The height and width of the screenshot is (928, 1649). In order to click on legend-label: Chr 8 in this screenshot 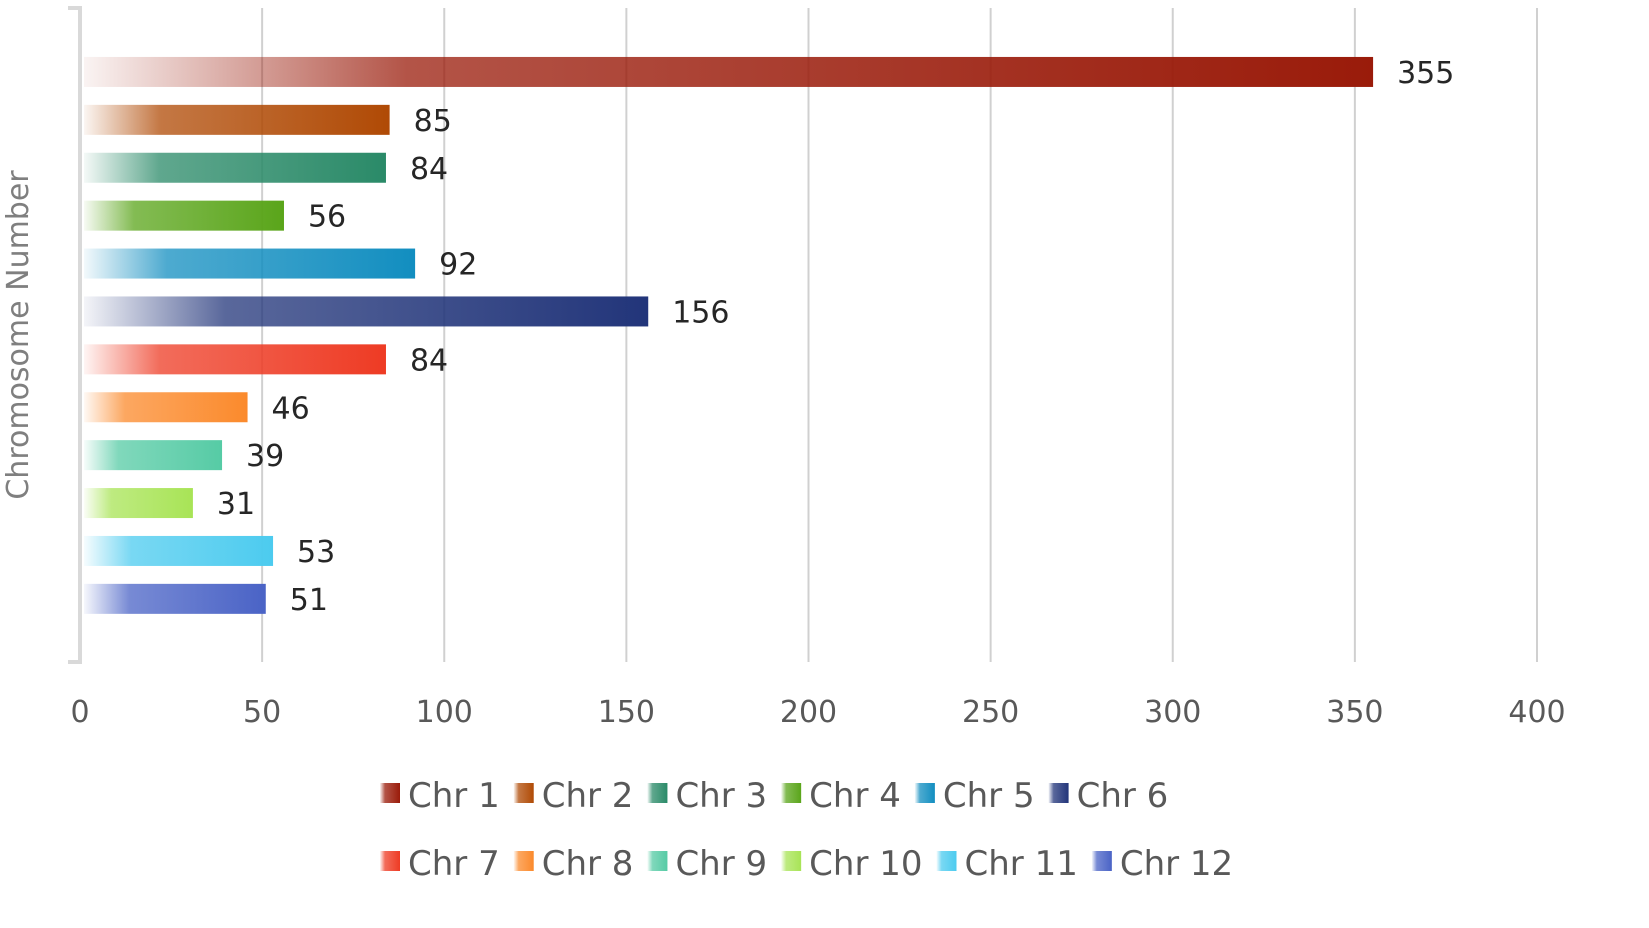, I will do `click(588, 864)`.